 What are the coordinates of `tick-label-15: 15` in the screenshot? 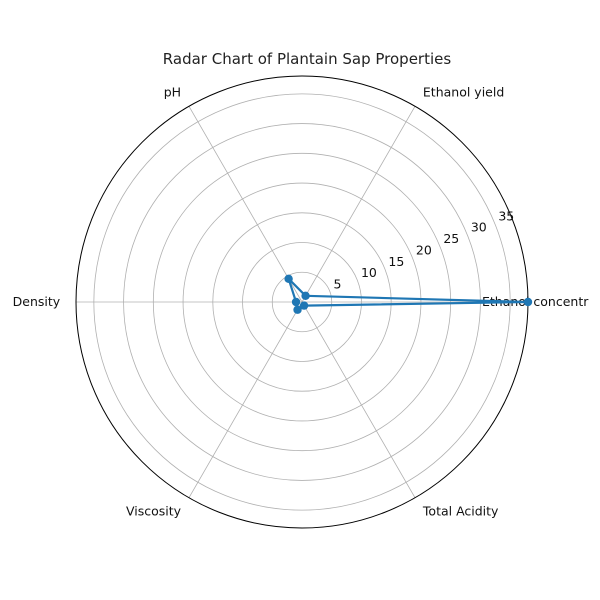 It's located at (396, 261).